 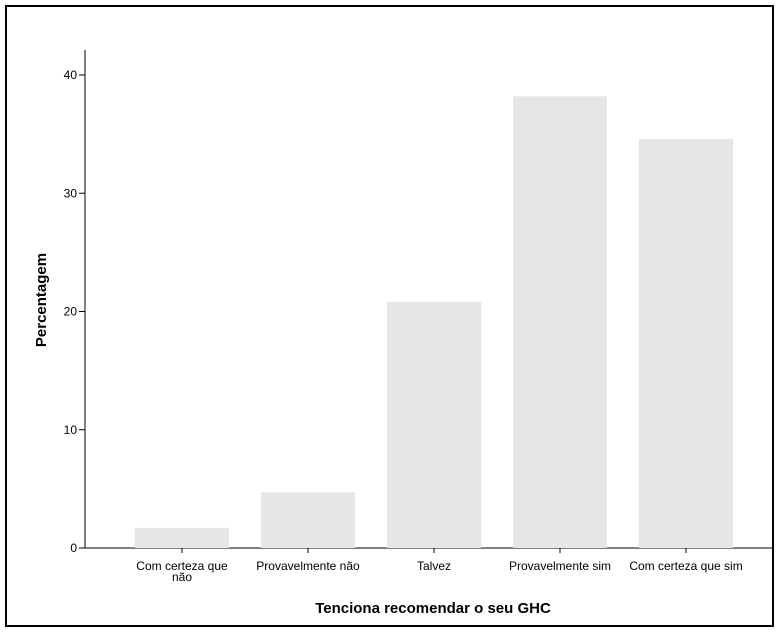 I want to click on x-tick-label: Com certeza que sim, so click(x=685, y=566).